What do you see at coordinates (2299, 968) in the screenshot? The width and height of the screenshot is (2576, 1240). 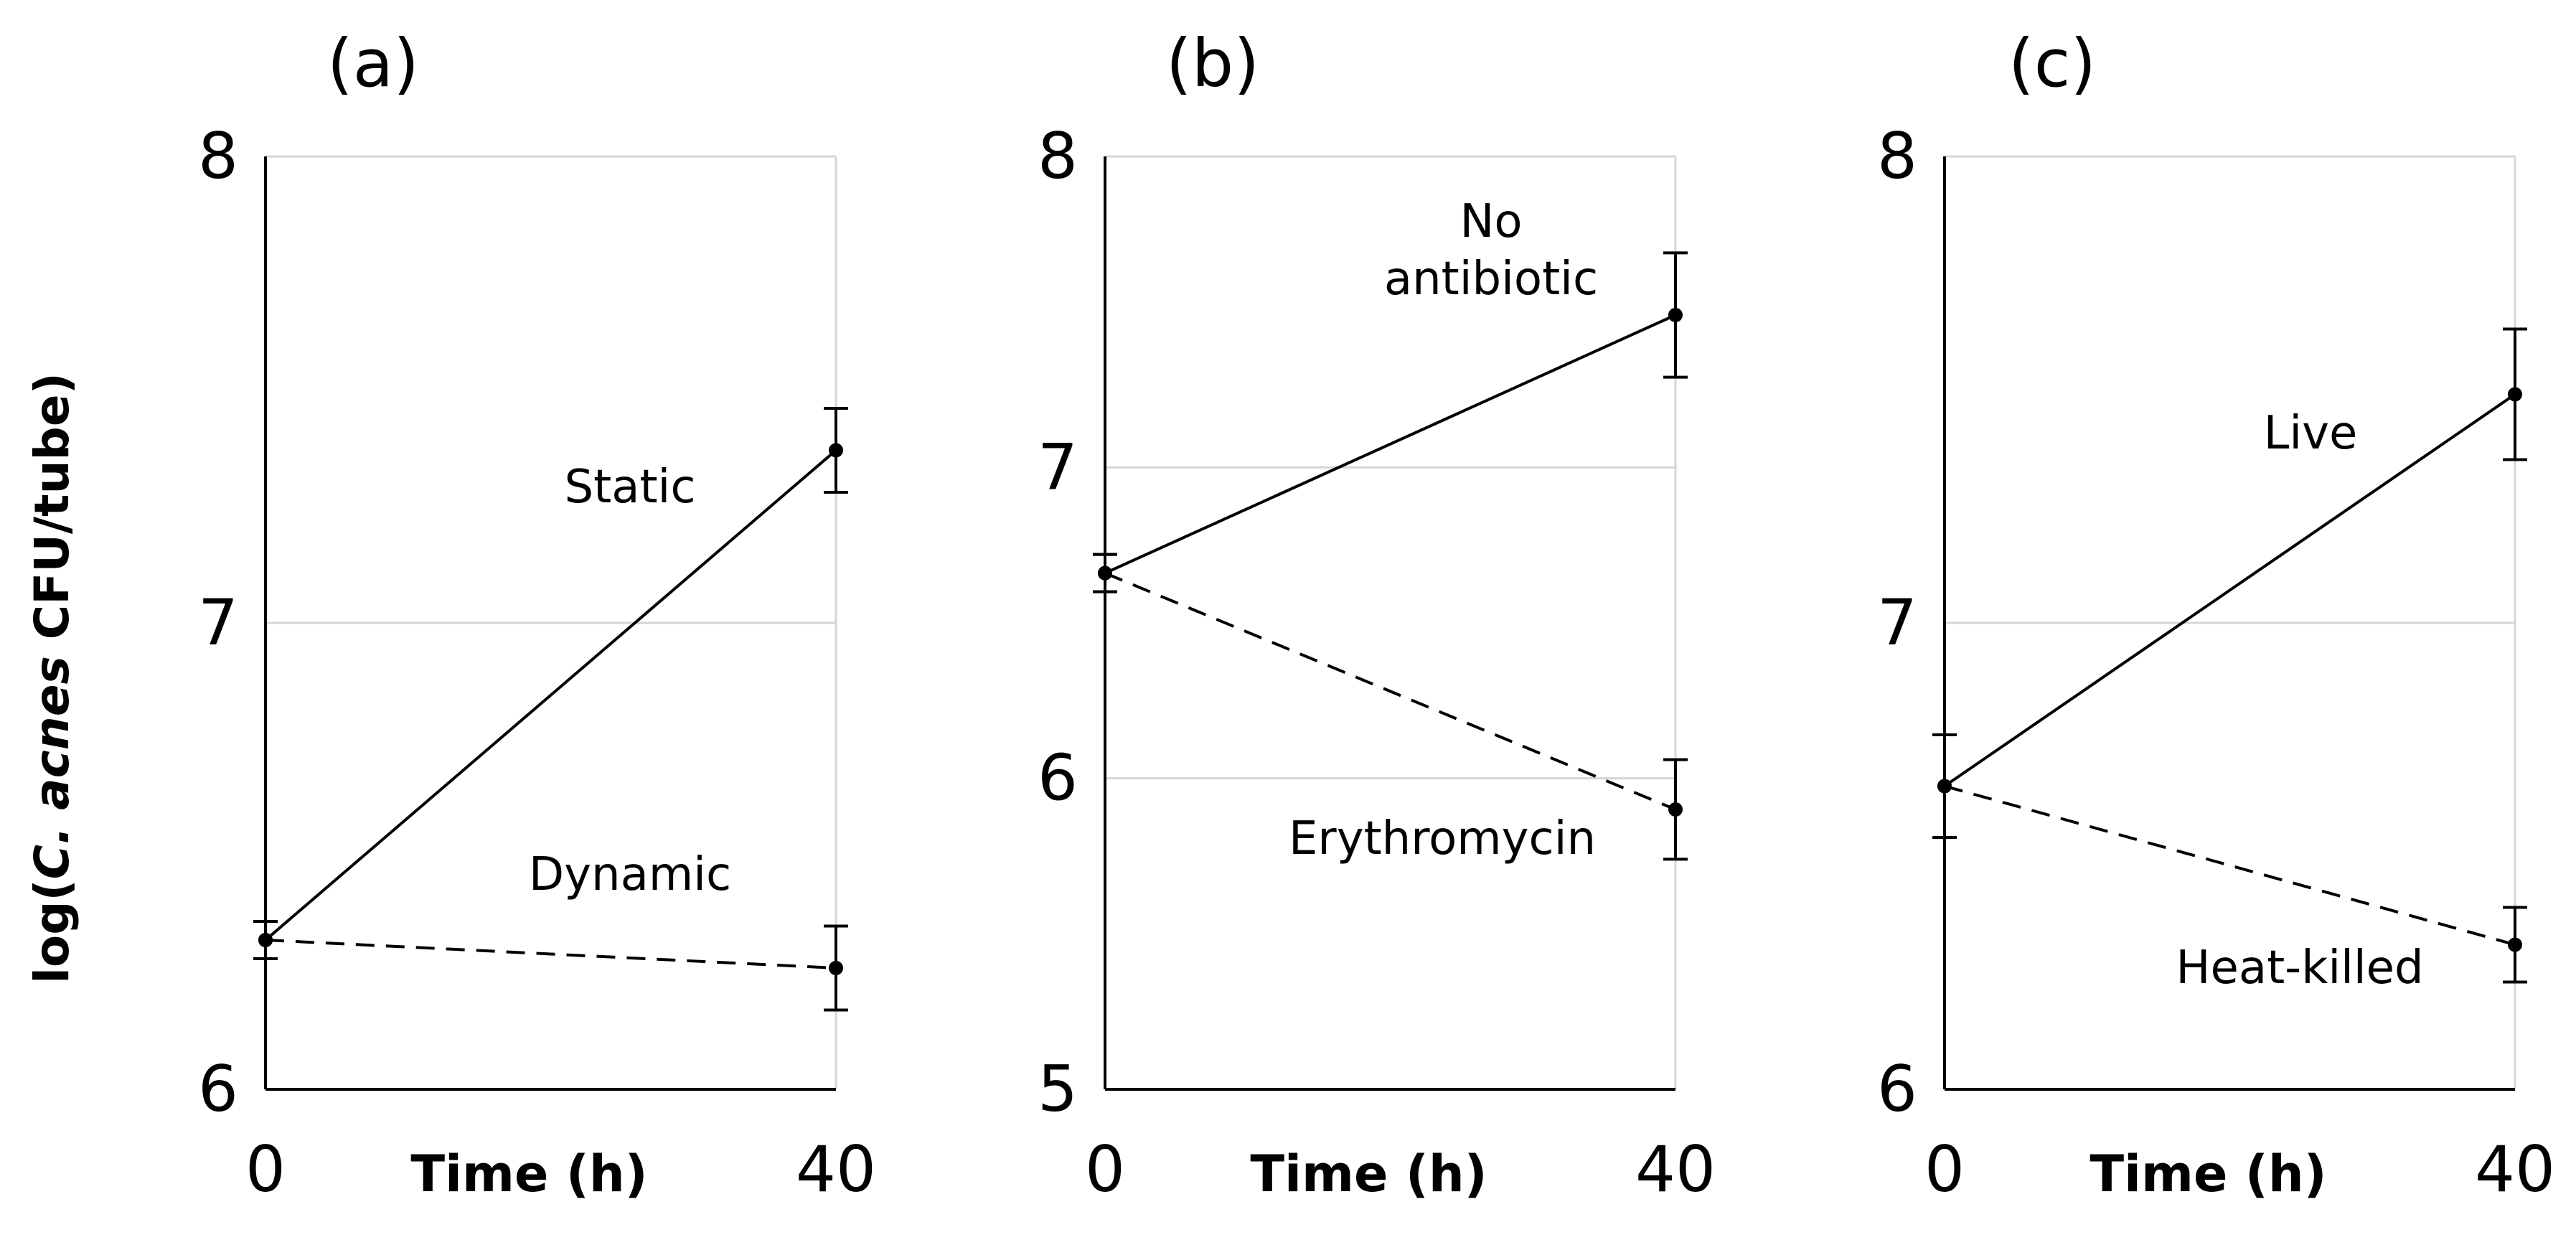 I see `series-label: Heat-killed` at bounding box center [2299, 968].